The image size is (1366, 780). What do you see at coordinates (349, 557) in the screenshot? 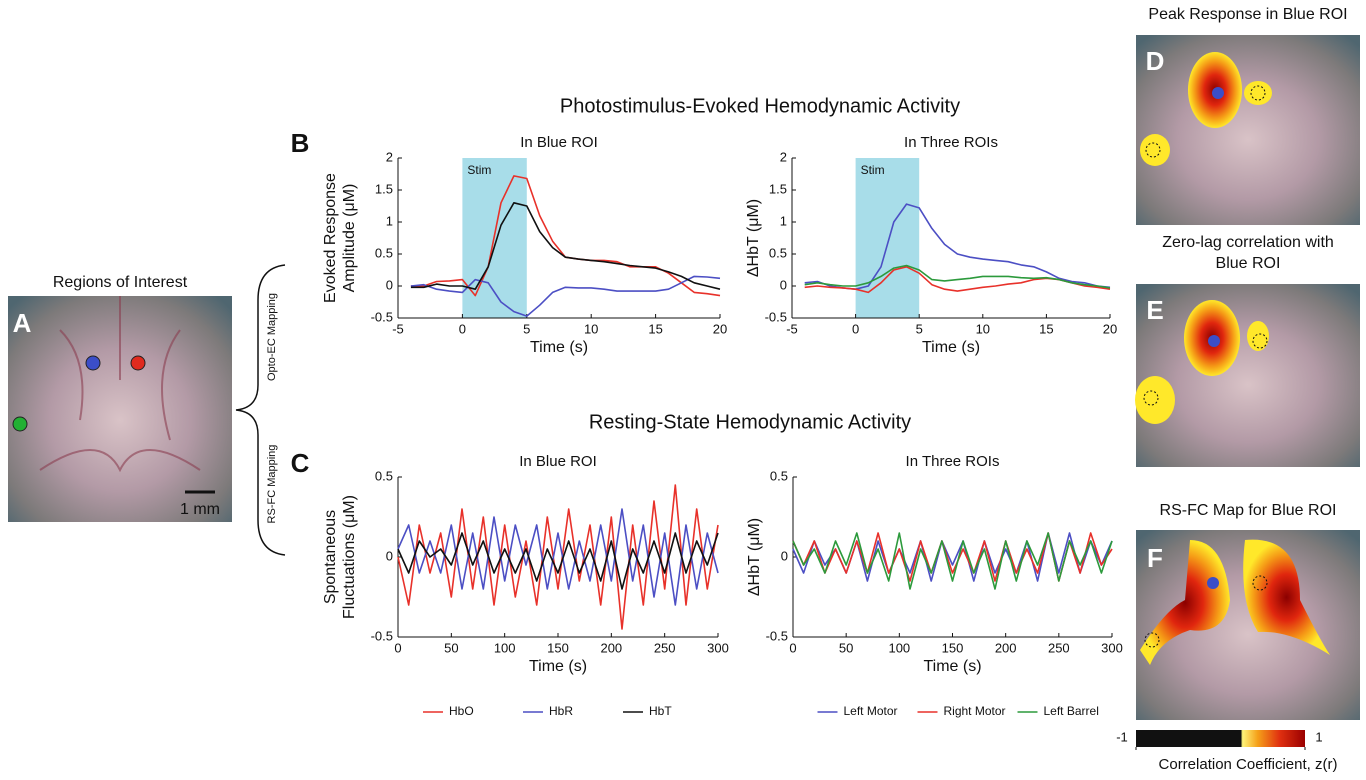
I see `y-axis-label: Fluctuations (μM)` at bounding box center [349, 557].